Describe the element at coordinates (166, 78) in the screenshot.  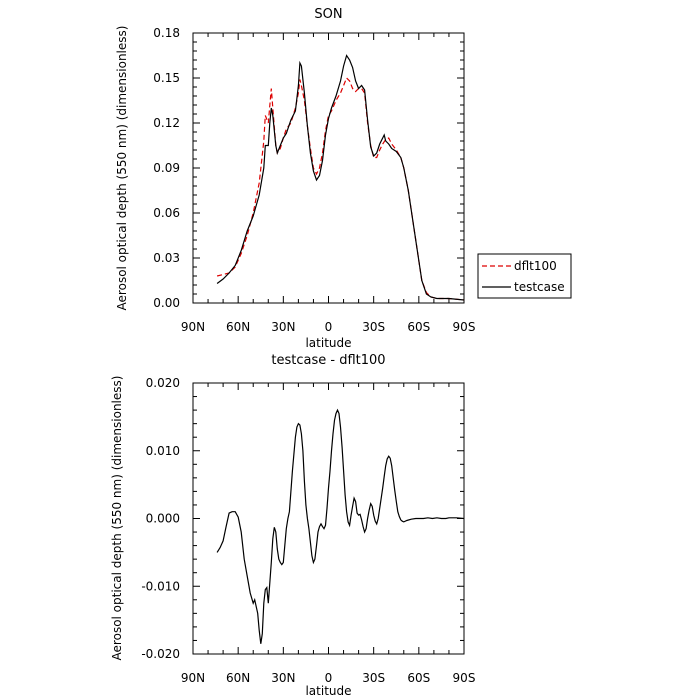
I see `top-y-tick-label: 0.15` at that location.